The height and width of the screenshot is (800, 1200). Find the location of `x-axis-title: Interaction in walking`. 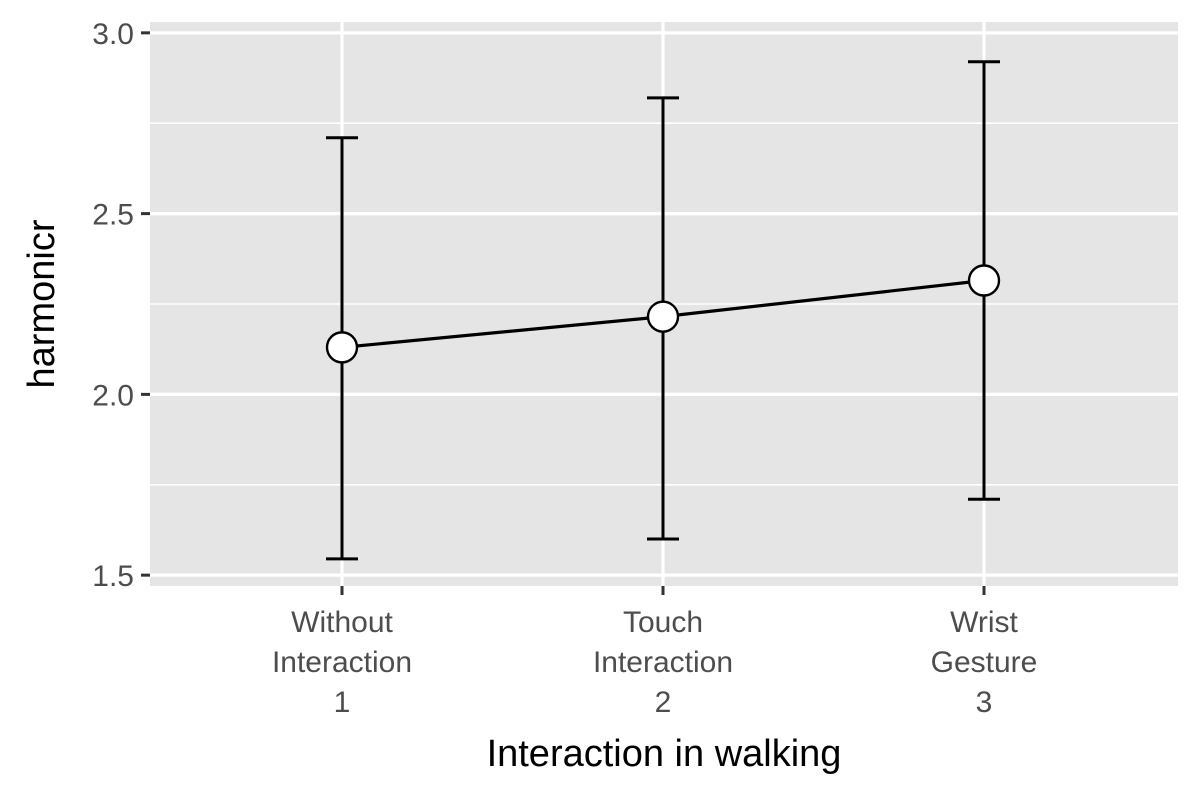

x-axis-title: Interaction in walking is located at coordinates (664, 754).